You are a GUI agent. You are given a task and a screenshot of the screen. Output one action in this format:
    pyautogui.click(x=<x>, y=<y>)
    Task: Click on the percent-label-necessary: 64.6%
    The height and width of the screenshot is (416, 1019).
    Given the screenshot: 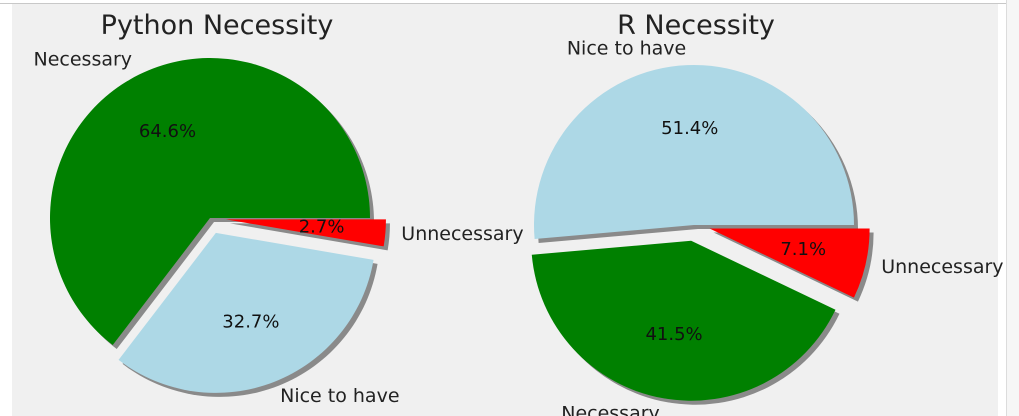 What is the action you would take?
    pyautogui.click(x=167, y=131)
    